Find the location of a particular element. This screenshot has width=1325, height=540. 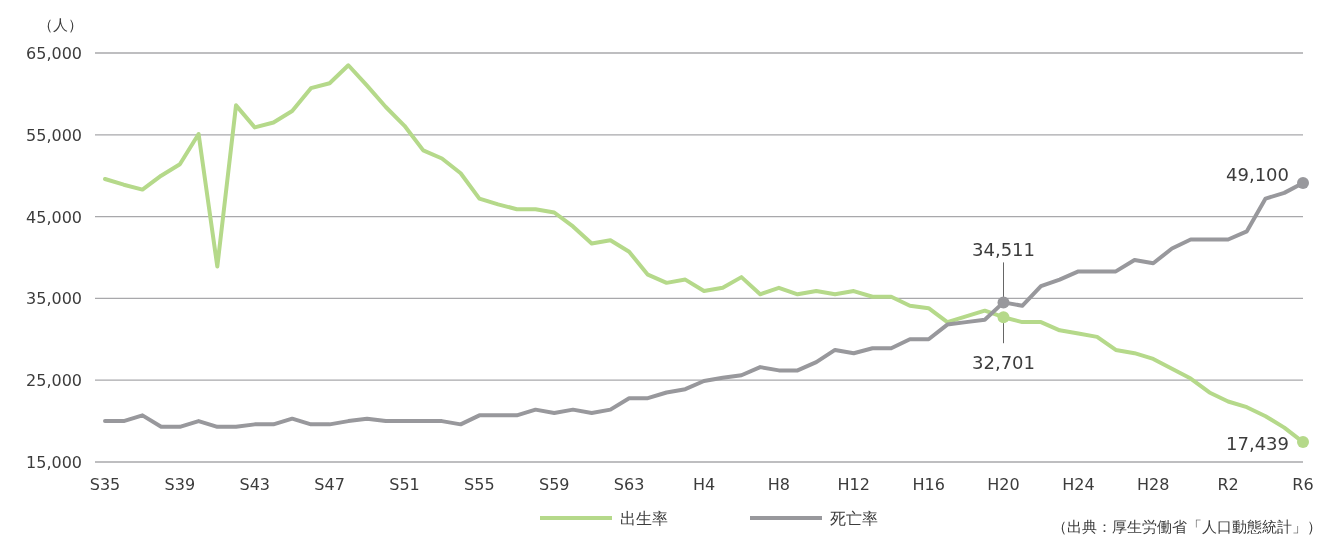

data-label: 34,511 is located at coordinates (1003, 250).